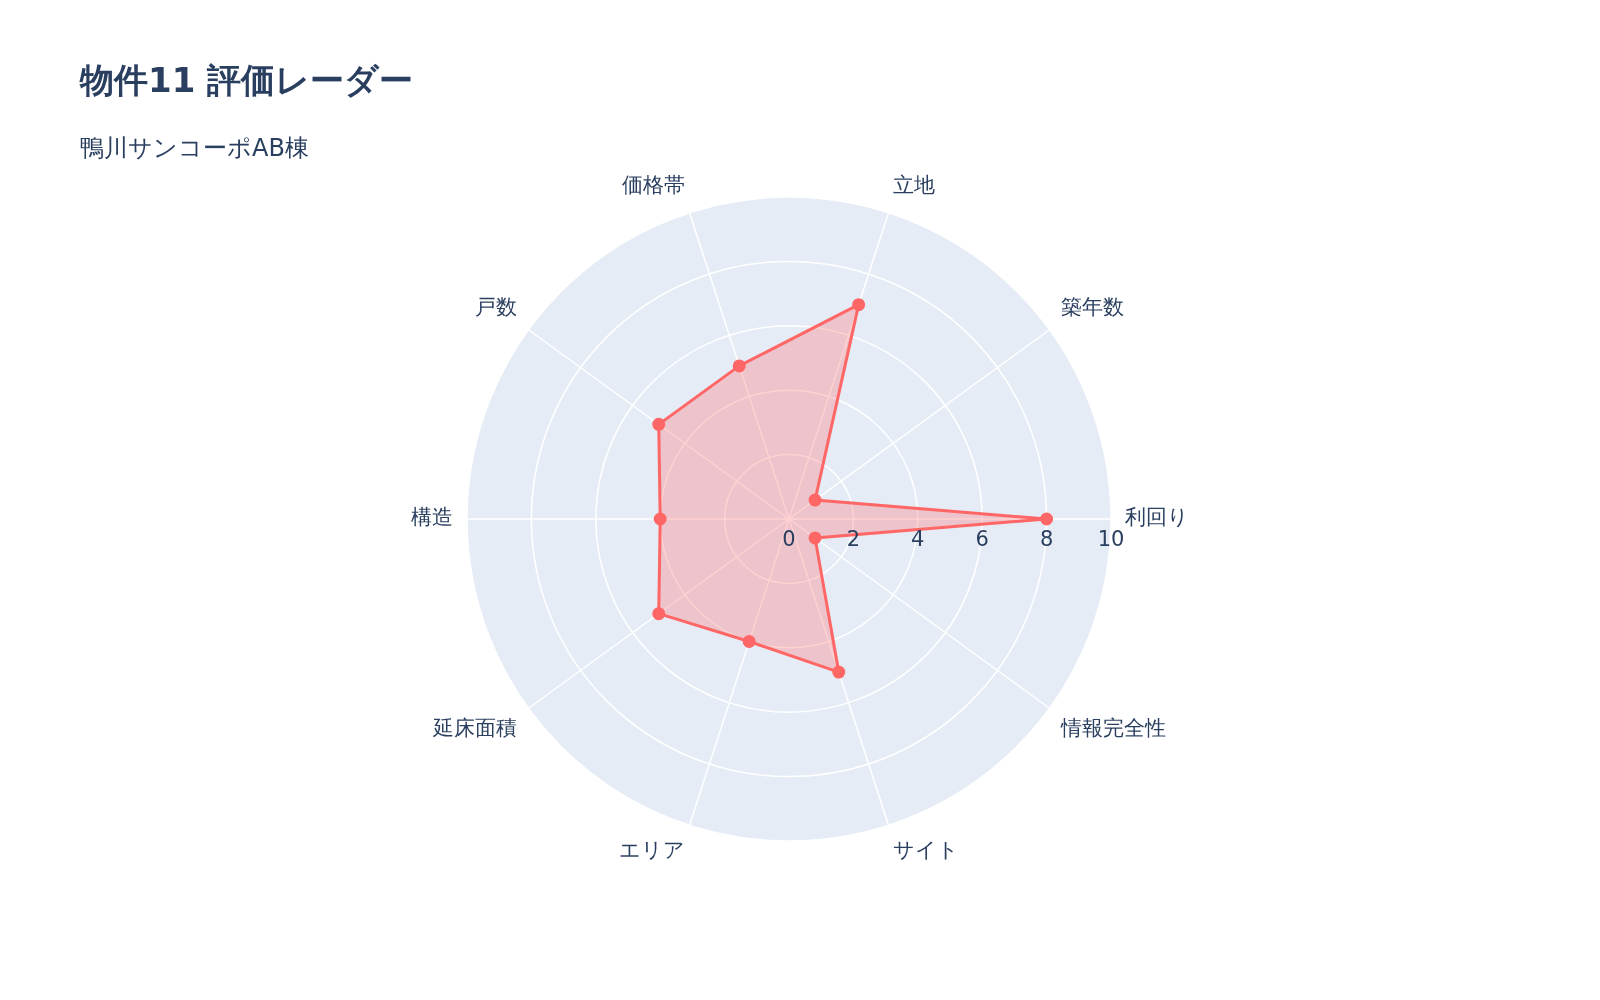  I want to click on spoke-label: 築年数, so click(1092, 307).